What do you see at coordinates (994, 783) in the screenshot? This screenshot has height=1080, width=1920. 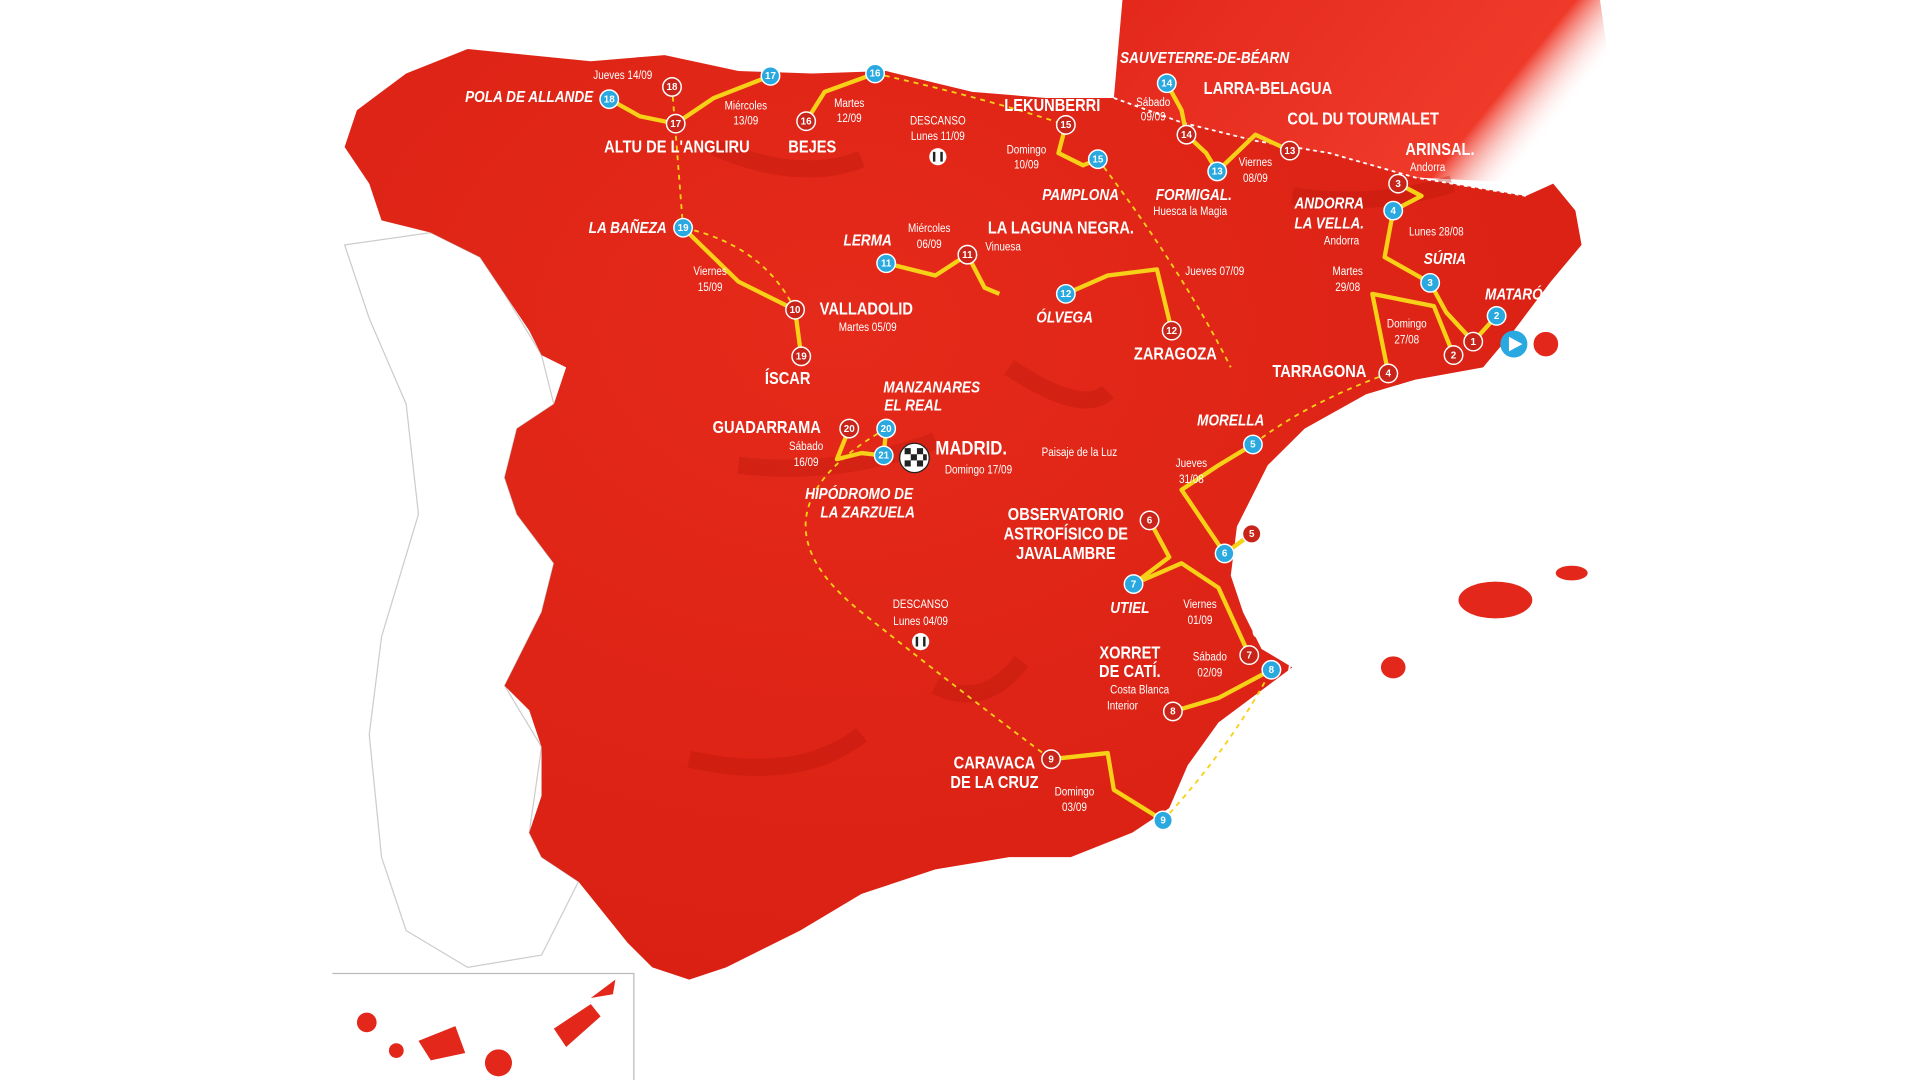 I see `place-label: DE LA CRUZ` at bounding box center [994, 783].